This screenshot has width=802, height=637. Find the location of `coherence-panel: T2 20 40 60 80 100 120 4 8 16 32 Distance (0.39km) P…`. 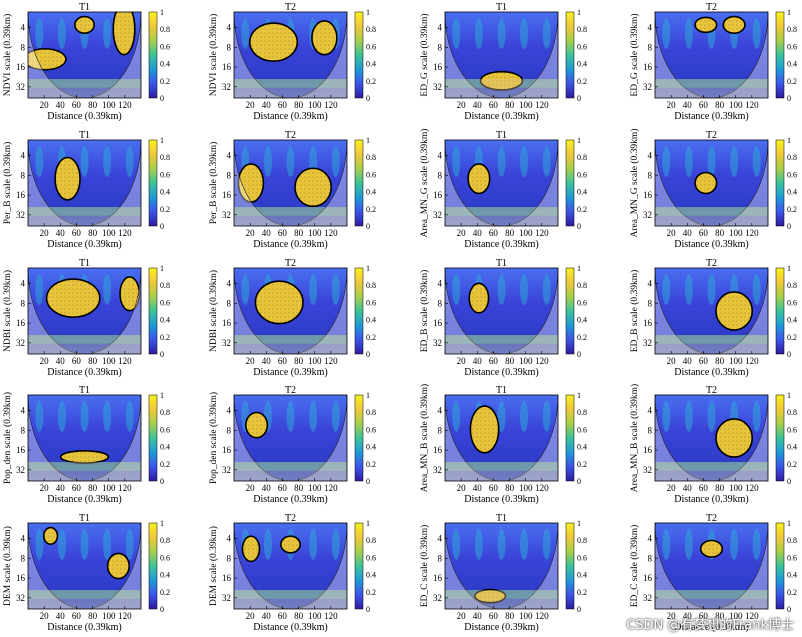

coherence-panel: T2 20 40 60 80 100 120 4 8 16 32 Distance (0.39km) P… is located at coordinates (292, 445).